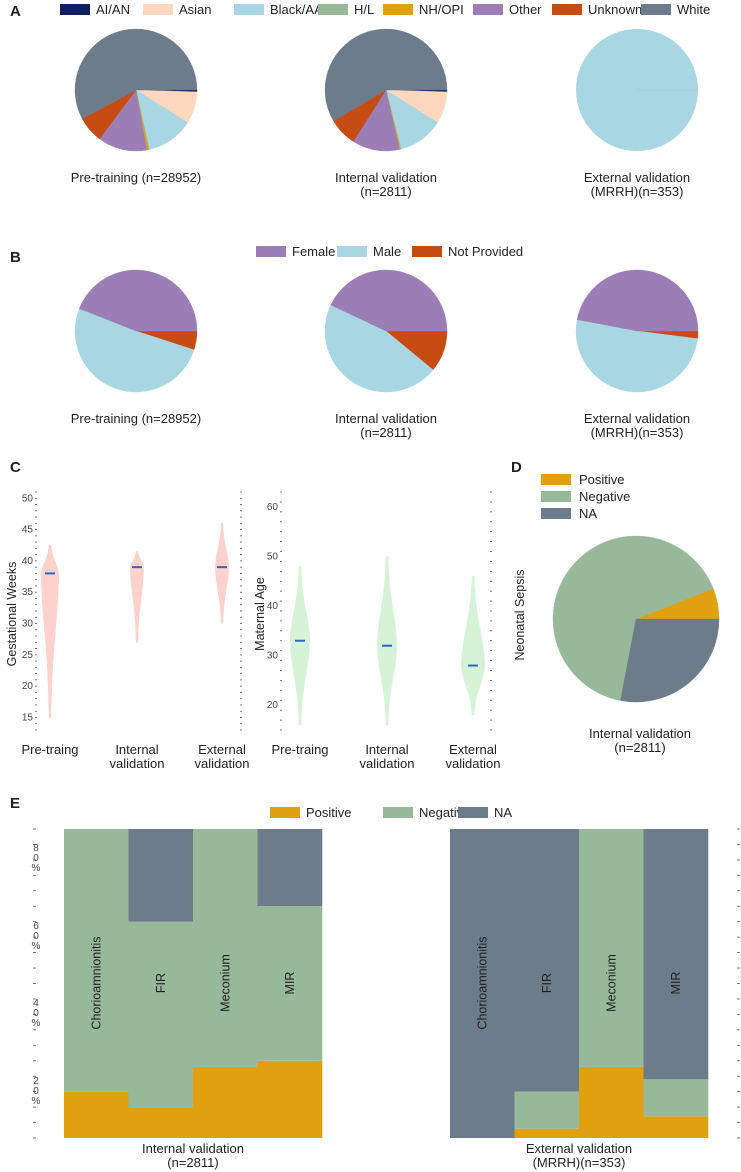 The image size is (741, 1172). Describe the element at coordinates (15, 11) in the screenshot. I see `panel-letter-a: A` at that location.